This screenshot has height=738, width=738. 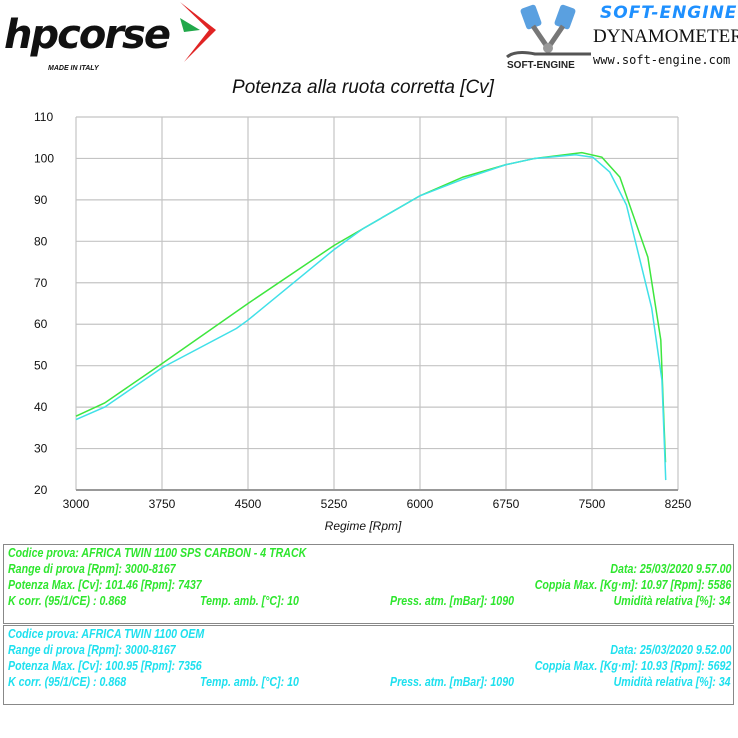 What do you see at coordinates (363, 87) in the screenshot?
I see `chart-title: Potenza alla ruota corretta [Cv]` at bounding box center [363, 87].